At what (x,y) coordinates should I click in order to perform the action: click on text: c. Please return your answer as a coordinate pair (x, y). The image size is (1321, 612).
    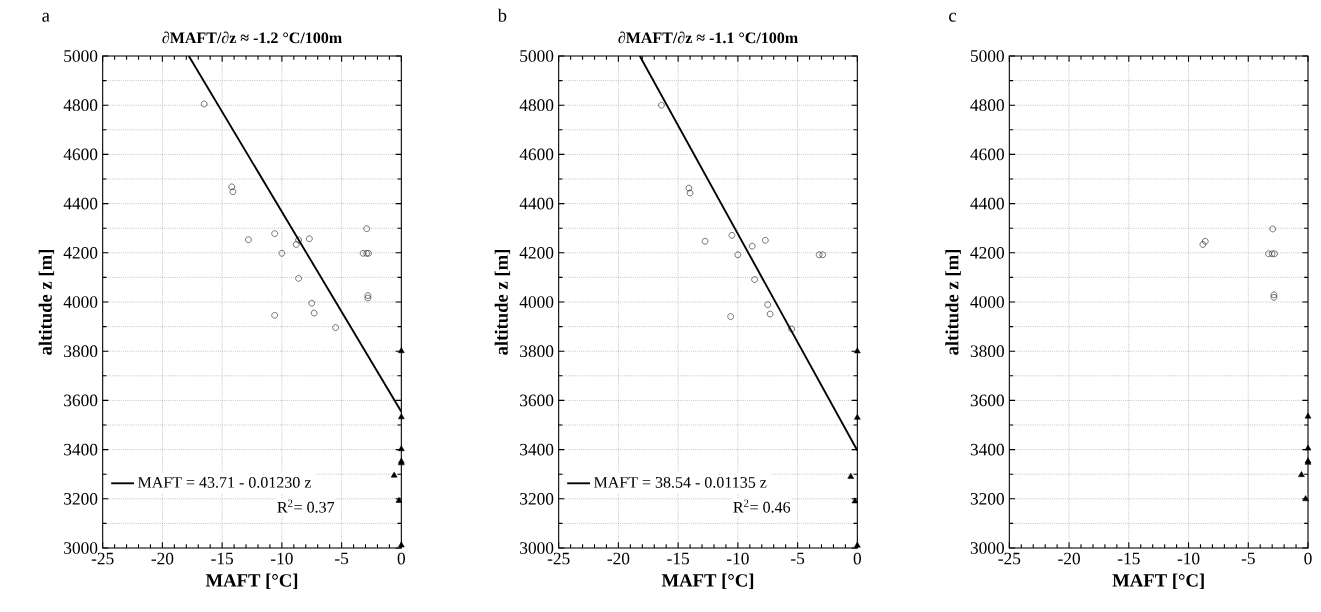
    Looking at the image, I should click on (953, 17).